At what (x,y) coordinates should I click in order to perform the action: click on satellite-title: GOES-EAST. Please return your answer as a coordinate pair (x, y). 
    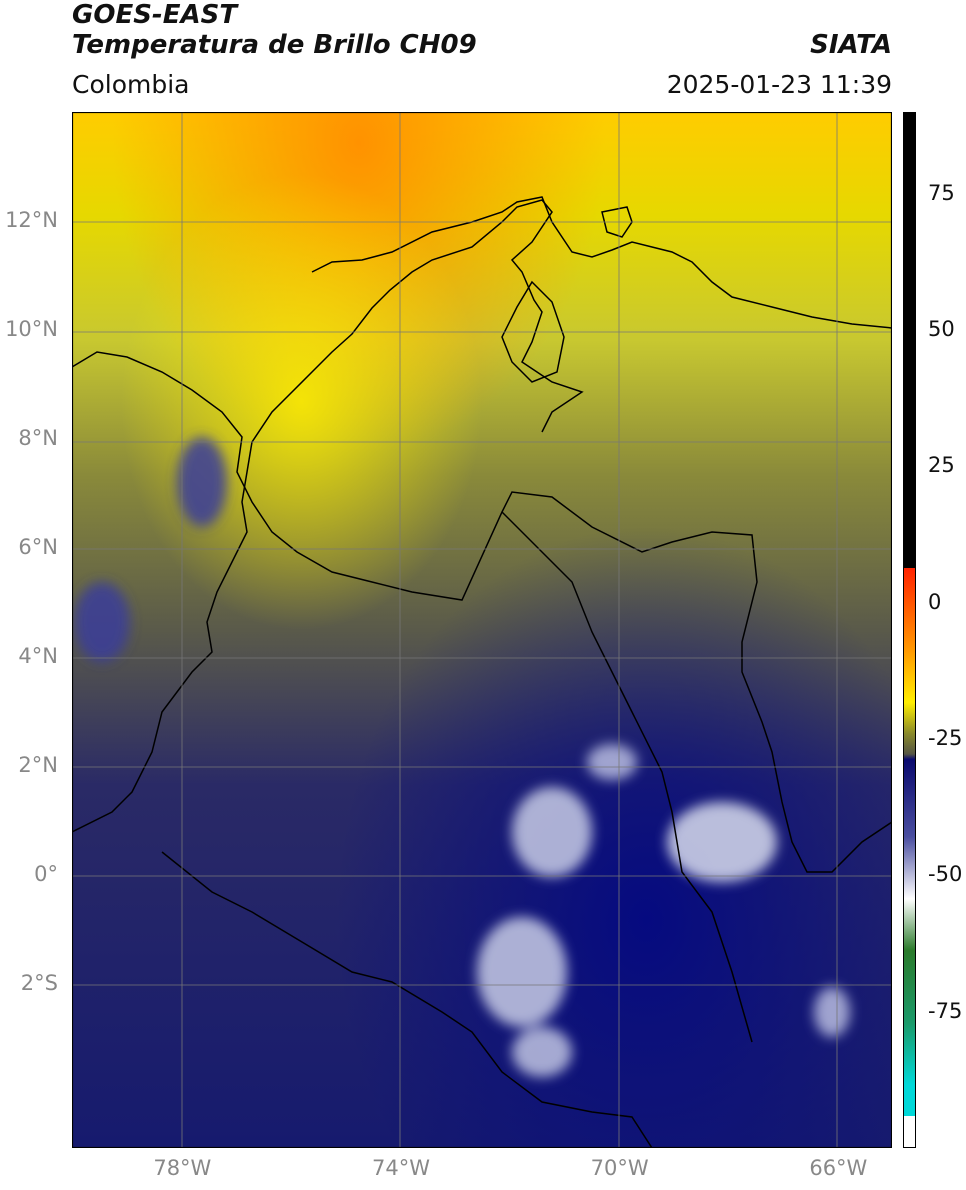
    Looking at the image, I should click on (155, 15).